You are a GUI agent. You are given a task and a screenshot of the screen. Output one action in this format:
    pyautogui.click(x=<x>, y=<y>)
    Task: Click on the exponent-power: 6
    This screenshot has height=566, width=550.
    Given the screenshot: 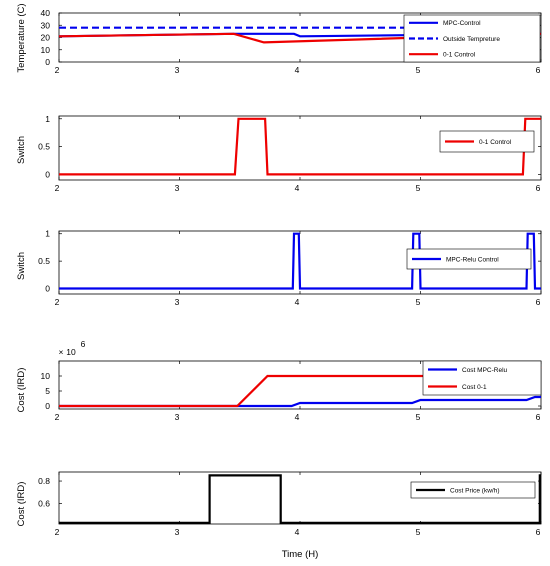 What is the action you would take?
    pyautogui.click(x=83, y=344)
    